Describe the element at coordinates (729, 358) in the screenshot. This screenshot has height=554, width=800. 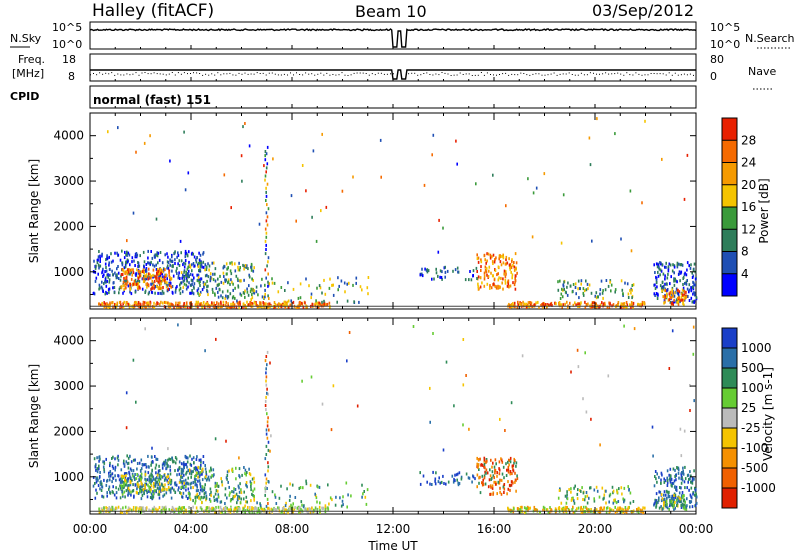
I see `velocity-cbar-segment` at that location.